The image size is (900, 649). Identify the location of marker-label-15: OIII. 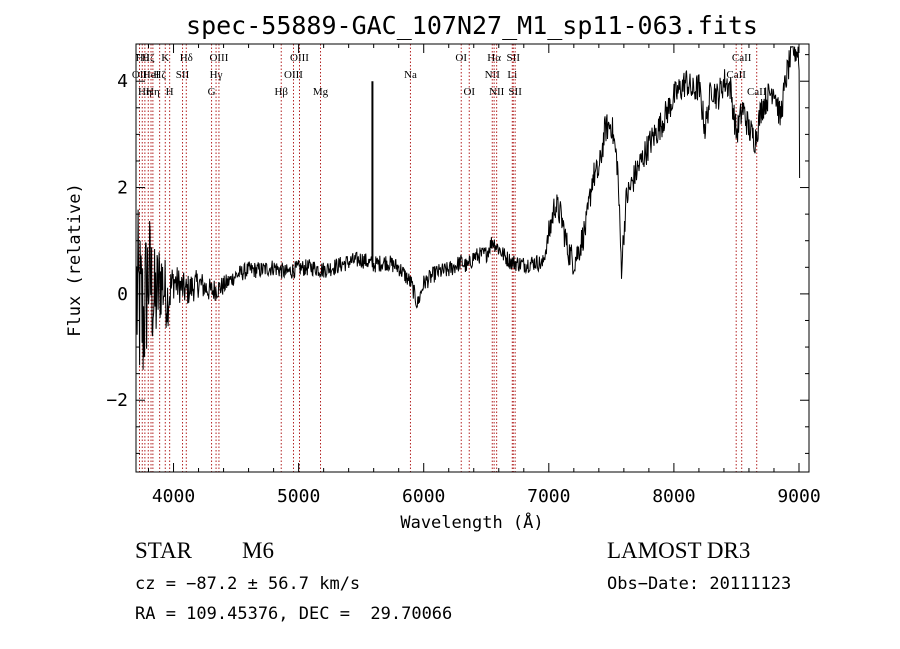
(293, 75).